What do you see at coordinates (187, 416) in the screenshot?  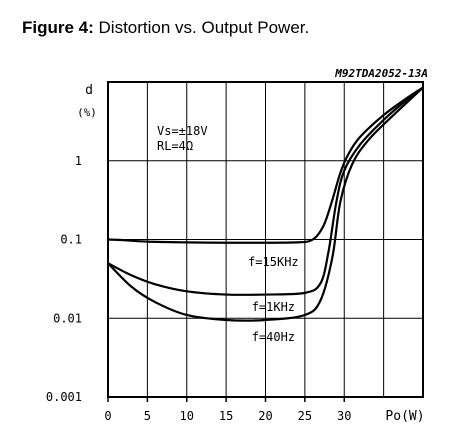 I see `x-tick-label: 10` at bounding box center [187, 416].